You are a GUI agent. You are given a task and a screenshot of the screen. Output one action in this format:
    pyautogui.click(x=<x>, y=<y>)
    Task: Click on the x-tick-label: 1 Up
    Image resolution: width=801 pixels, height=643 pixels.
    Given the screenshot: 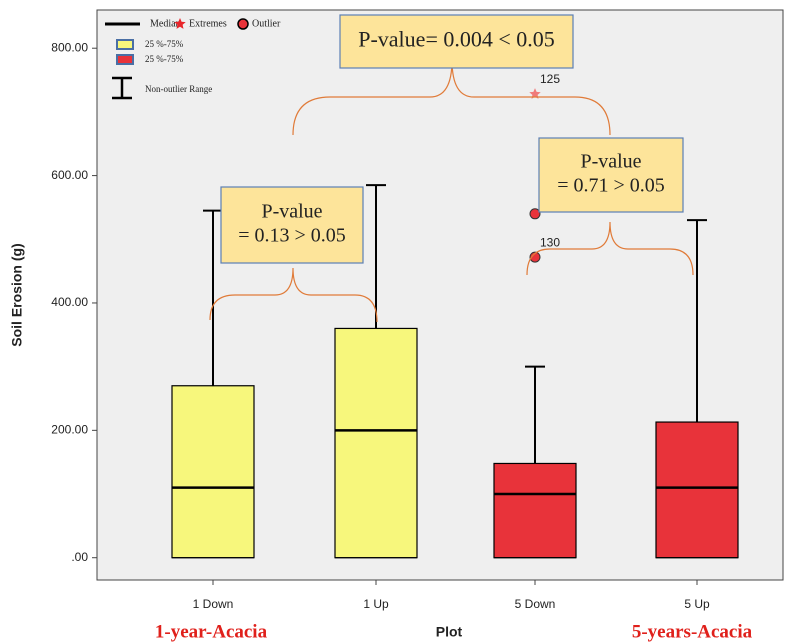 What is the action you would take?
    pyautogui.click(x=376, y=604)
    